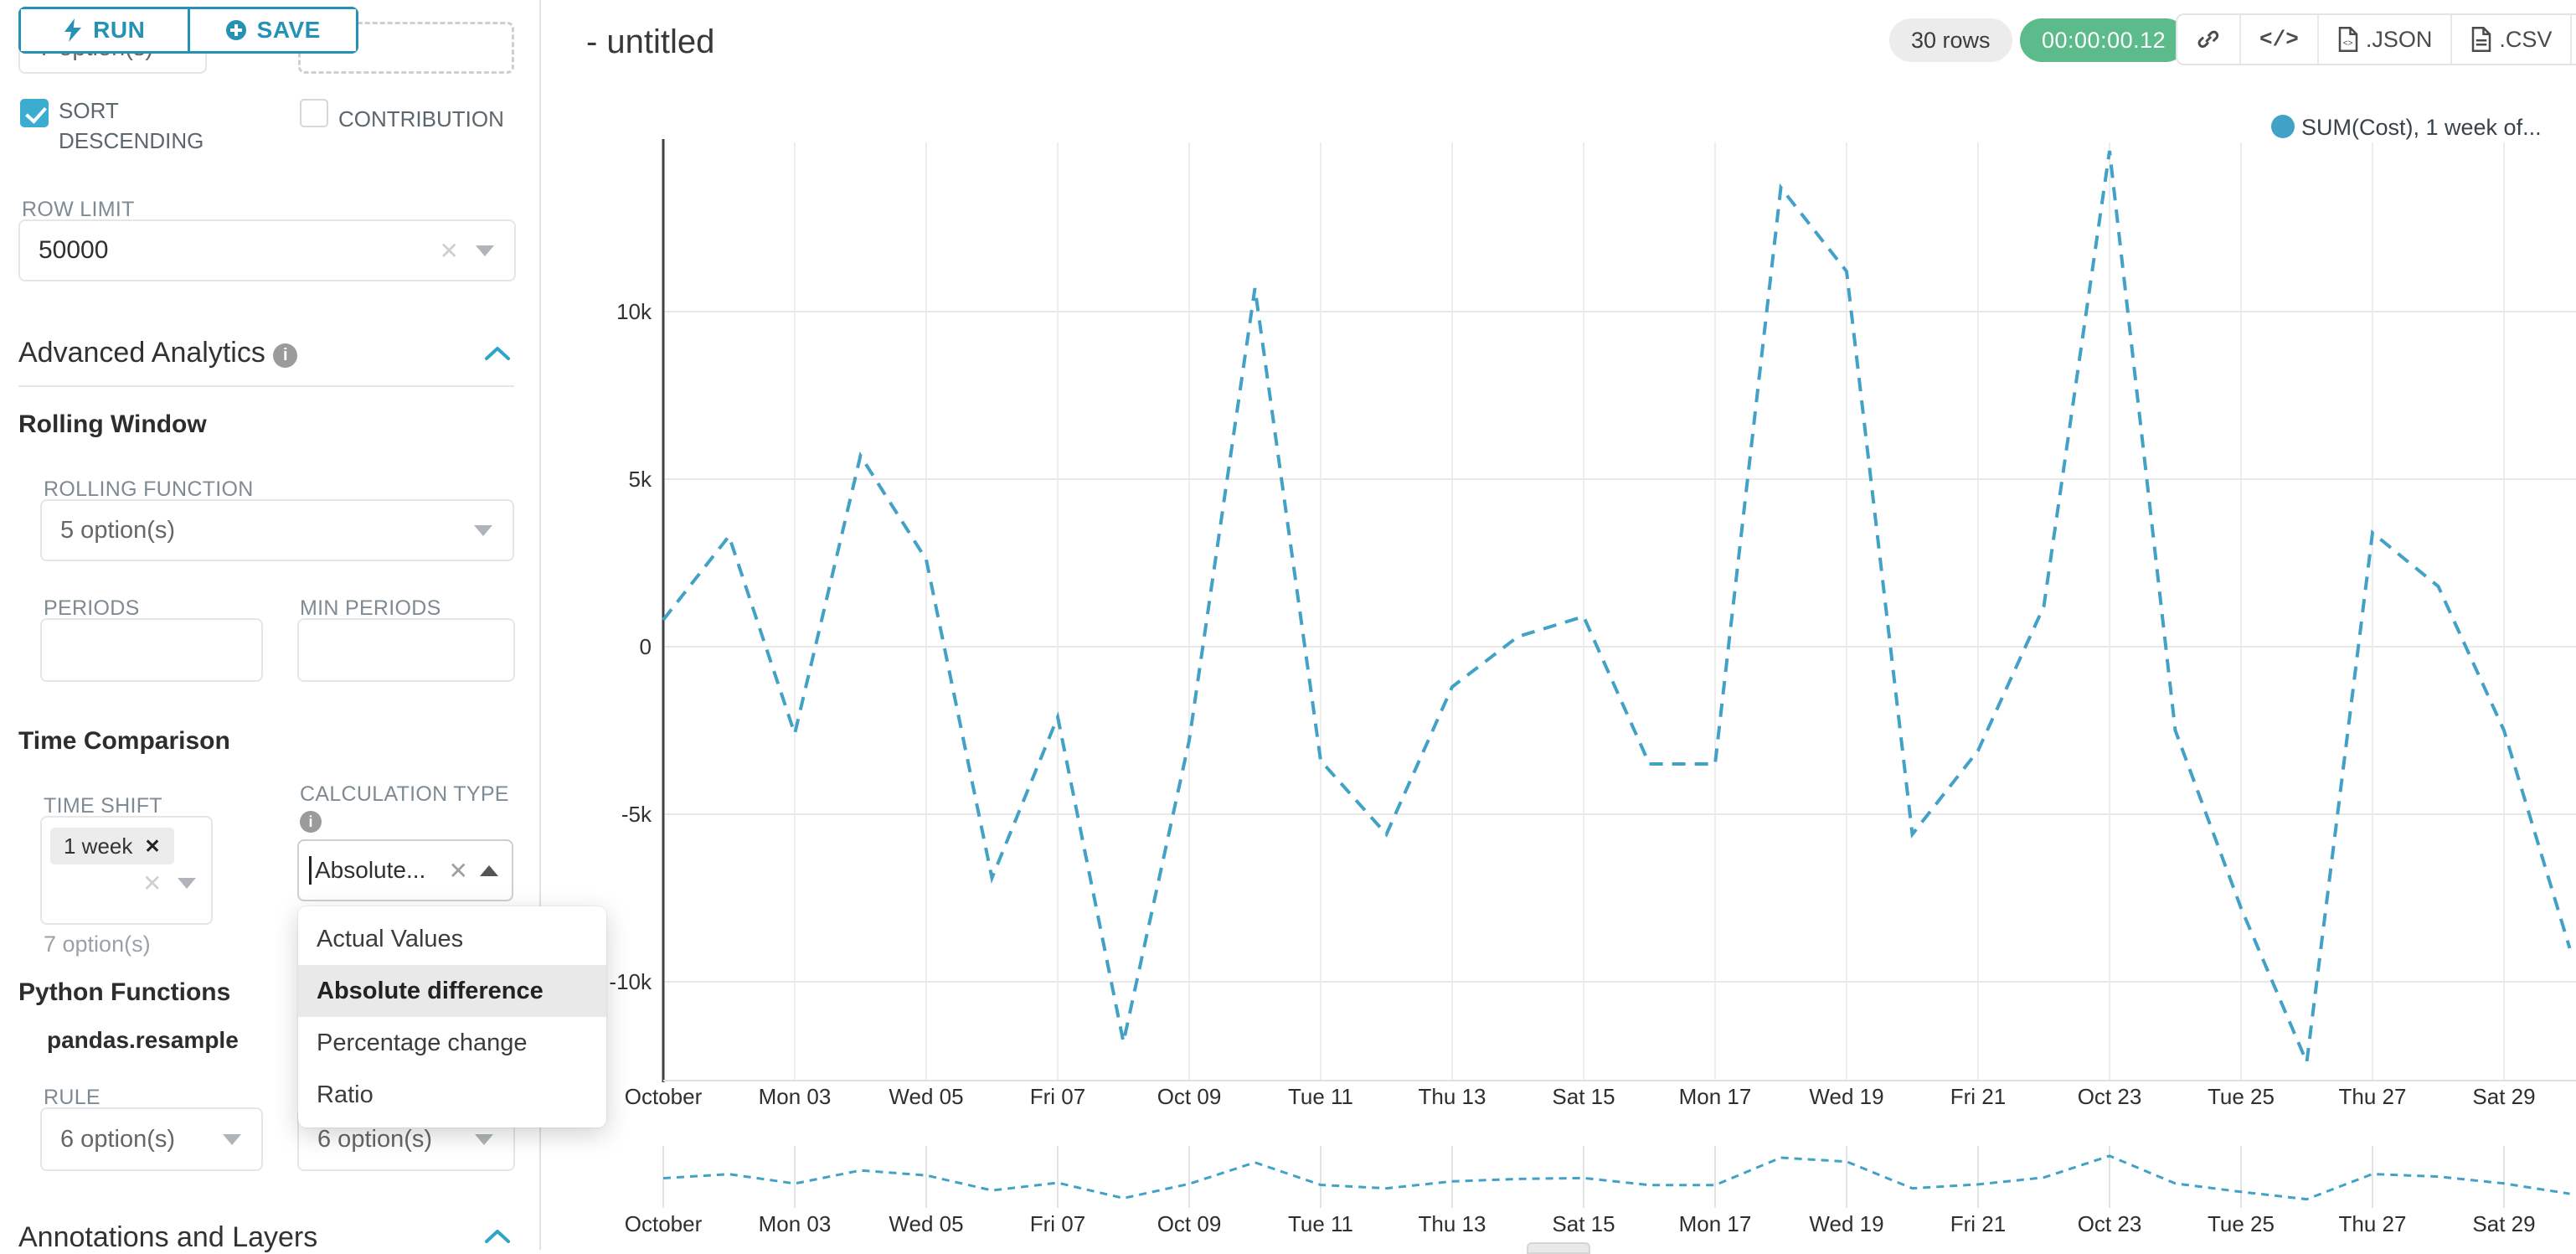  What do you see at coordinates (1978, 1096) in the screenshot?
I see `x-axis-tick-label: Fri 21` at bounding box center [1978, 1096].